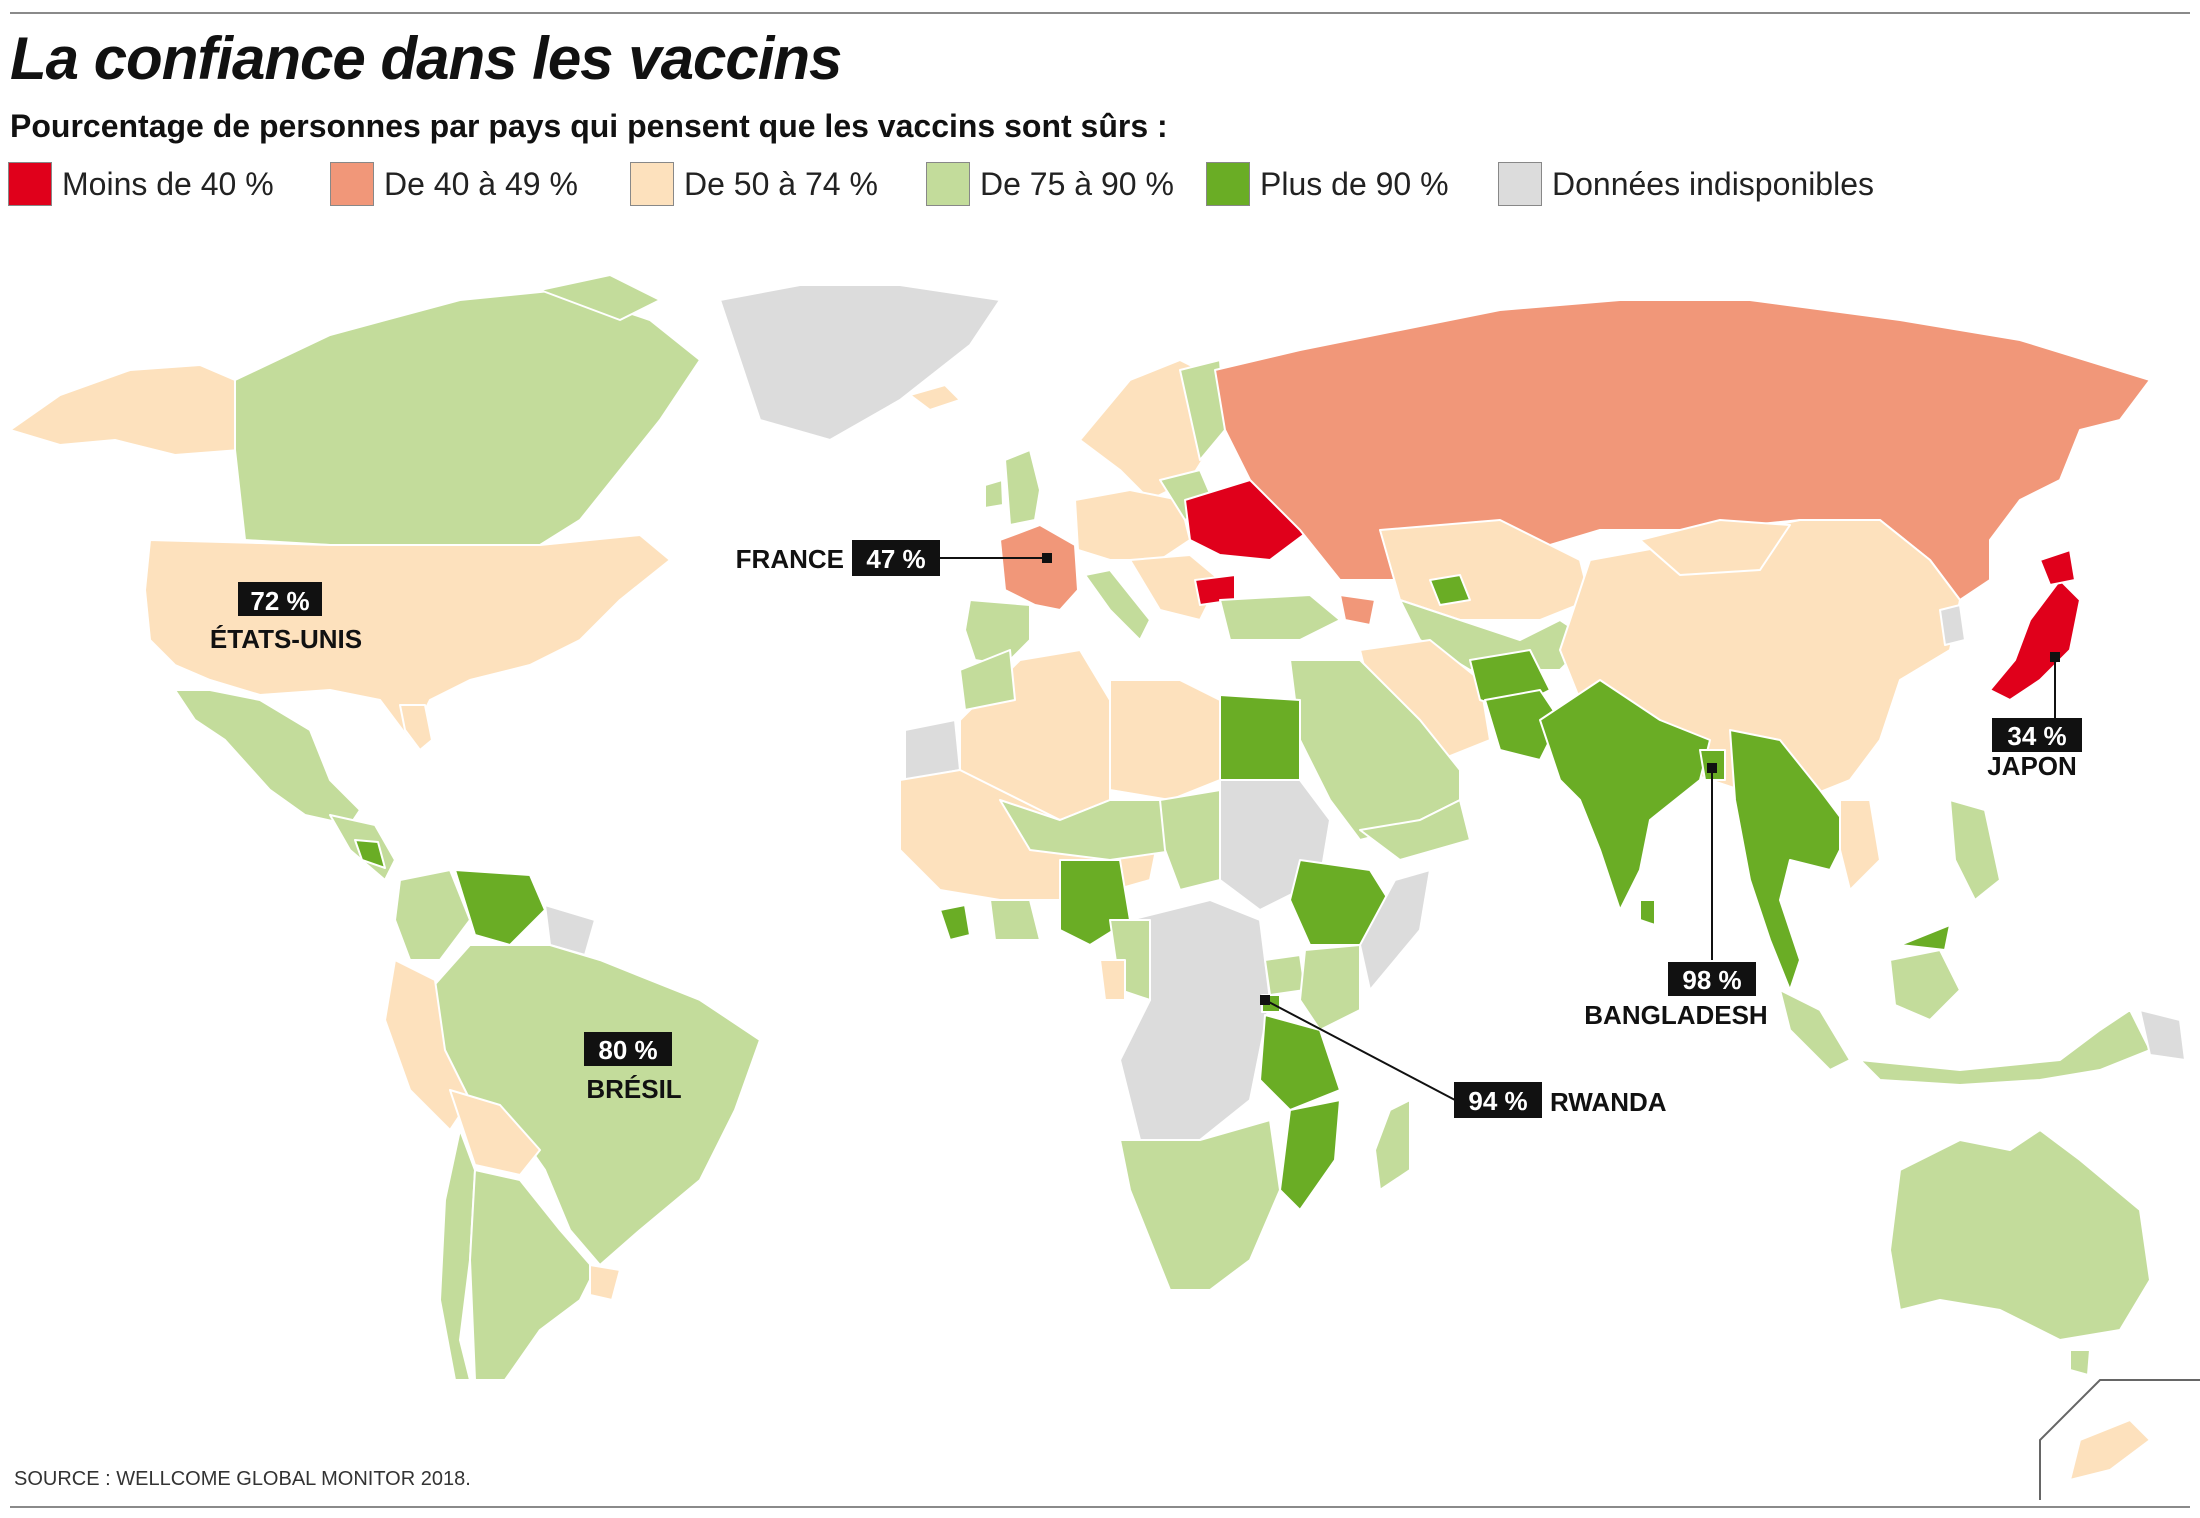 This screenshot has height=1518, width=2200. I want to click on region-central-europe, so click(1132, 525).